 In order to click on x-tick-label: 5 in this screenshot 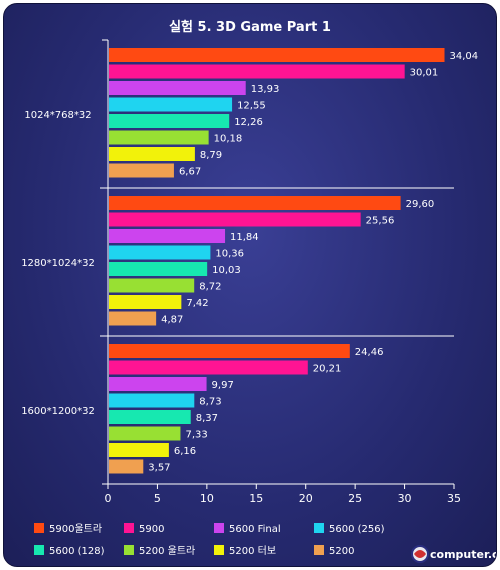, I will do `click(157, 498)`.